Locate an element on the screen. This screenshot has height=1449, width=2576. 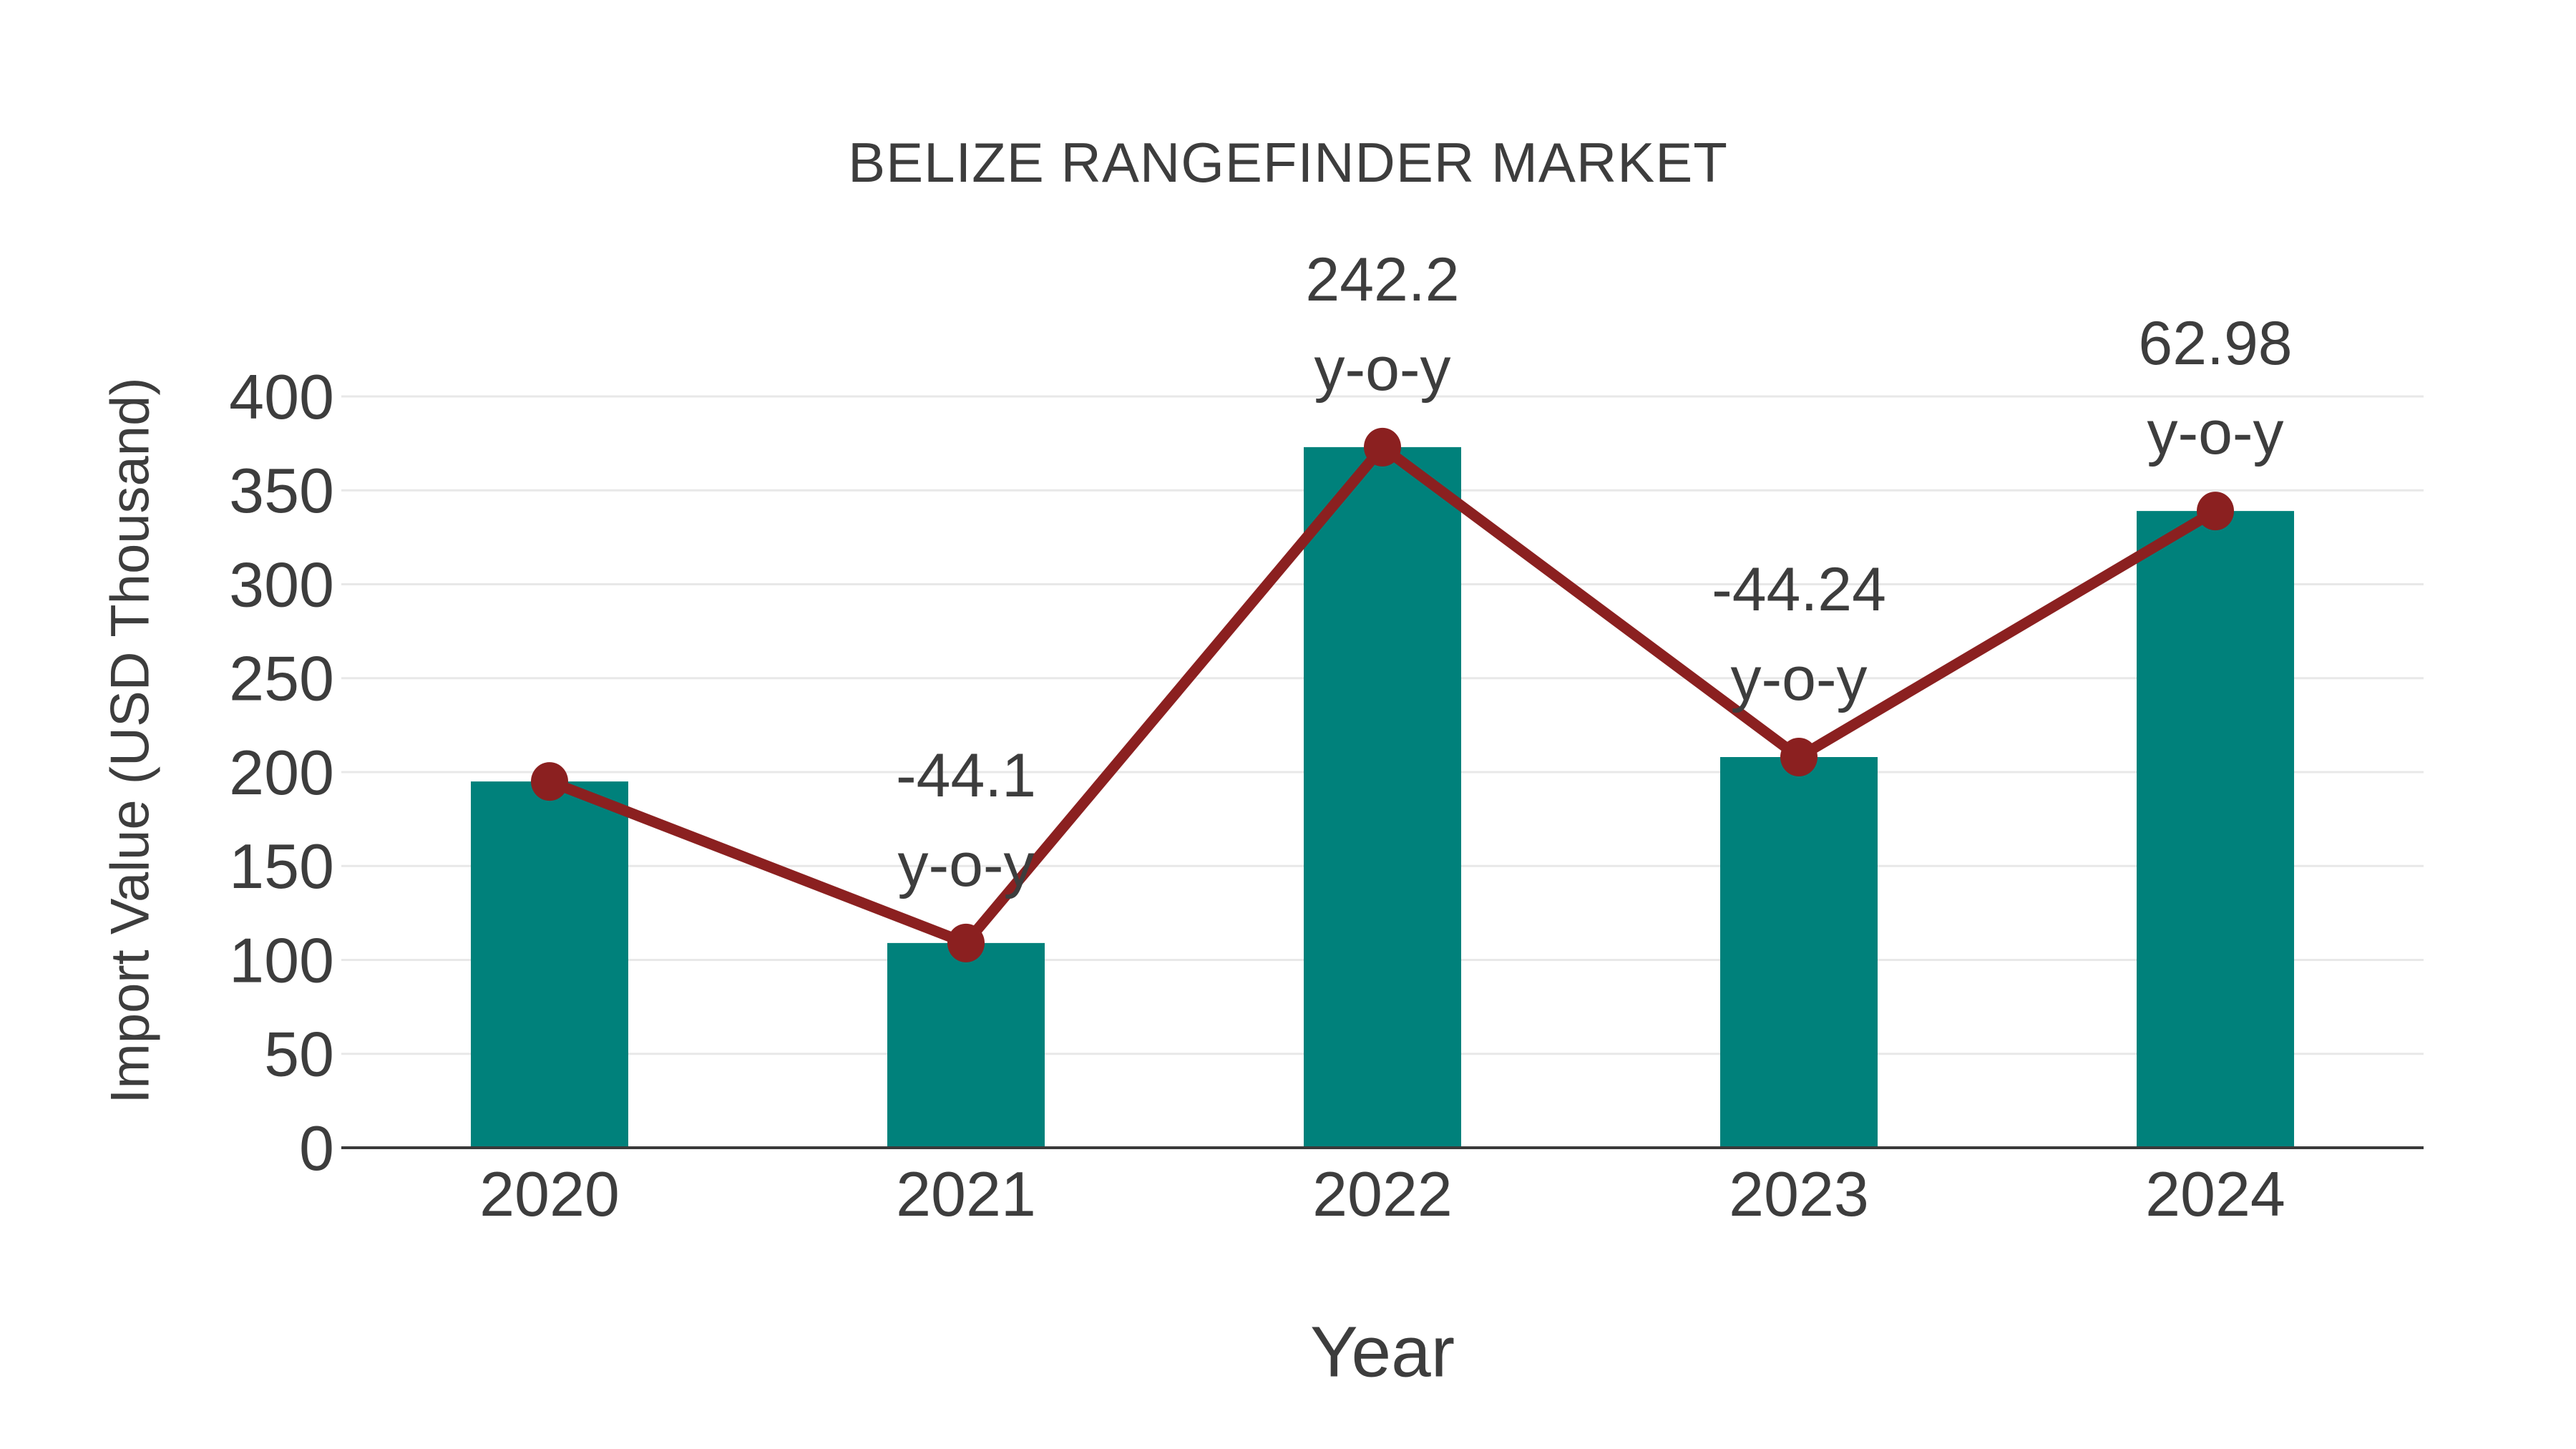
x-tick-label-2024: 2024 is located at coordinates (2215, 1193).